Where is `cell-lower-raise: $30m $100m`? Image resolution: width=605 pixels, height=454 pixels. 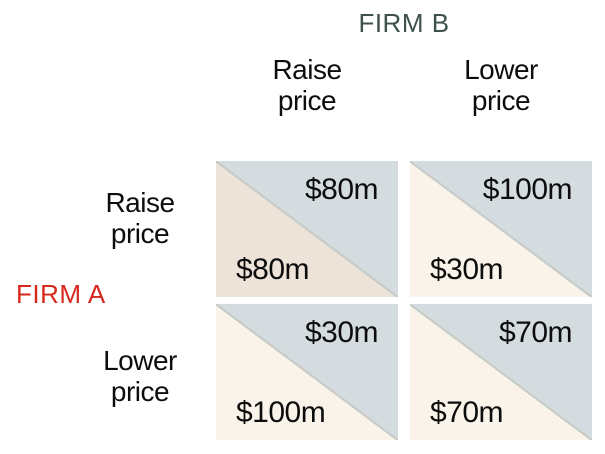 cell-lower-raise: $30m $100m is located at coordinates (307, 372).